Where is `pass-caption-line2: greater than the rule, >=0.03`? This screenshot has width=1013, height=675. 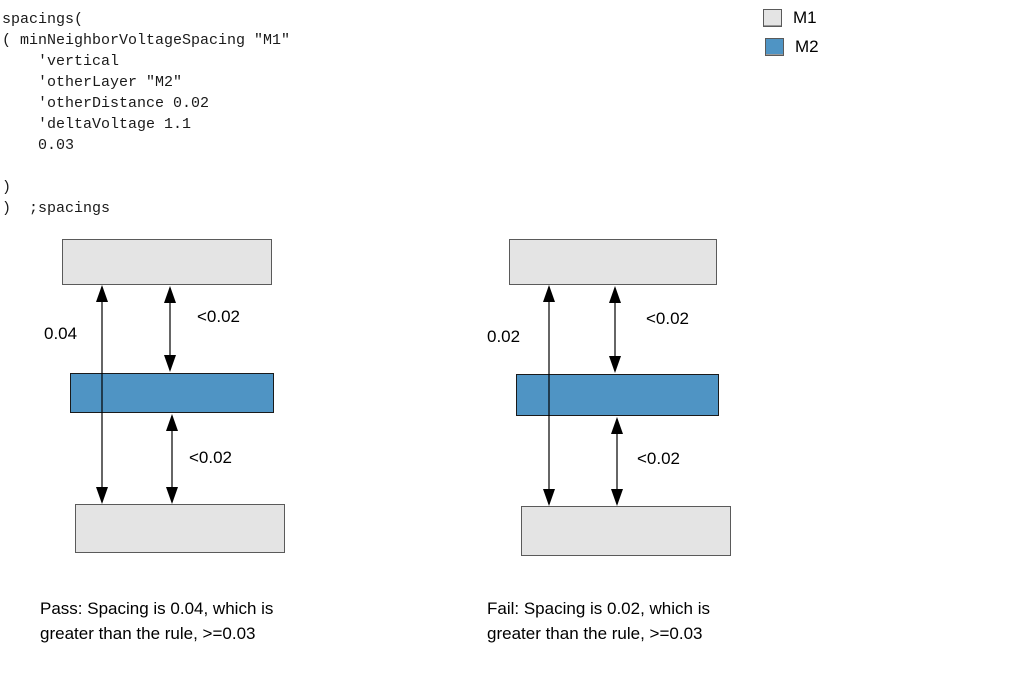 pass-caption-line2: greater than the rule, >=0.03 is located at coordinates (148, 633).